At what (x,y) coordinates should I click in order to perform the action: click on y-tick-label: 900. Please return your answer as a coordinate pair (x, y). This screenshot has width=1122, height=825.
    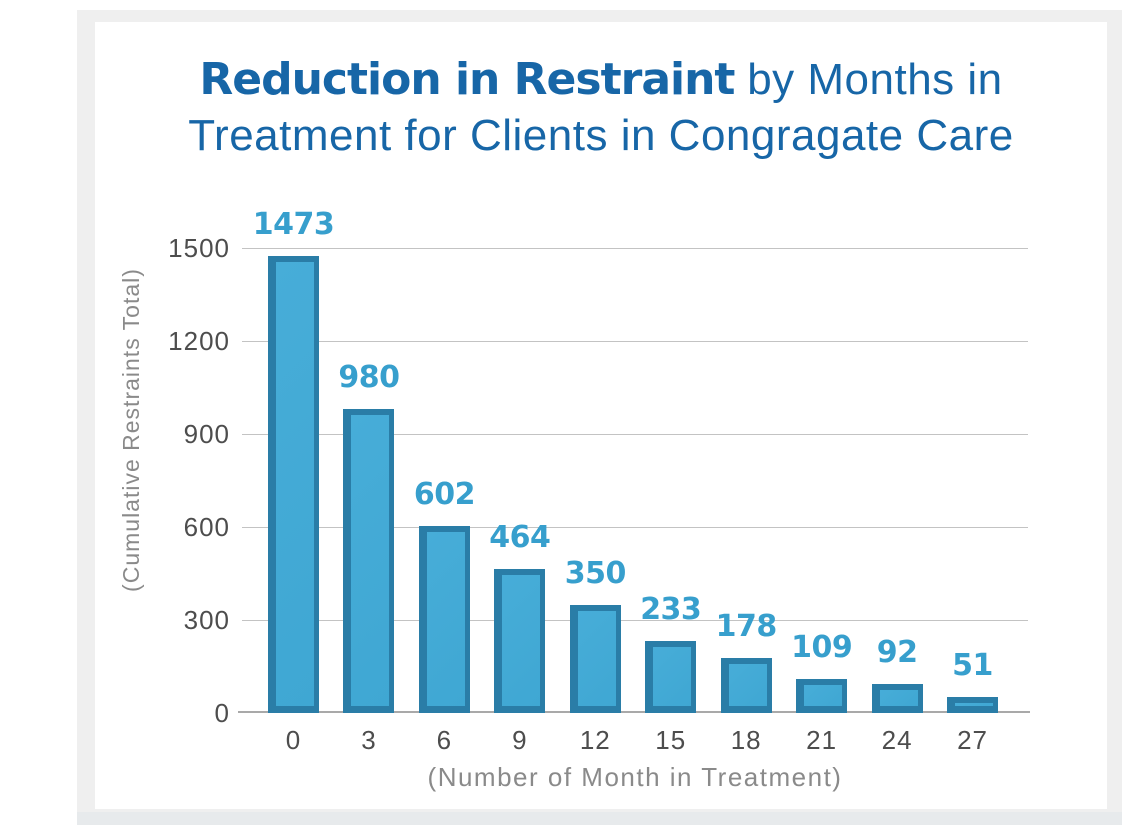
    Looking at the image, I should click on (206, 434).